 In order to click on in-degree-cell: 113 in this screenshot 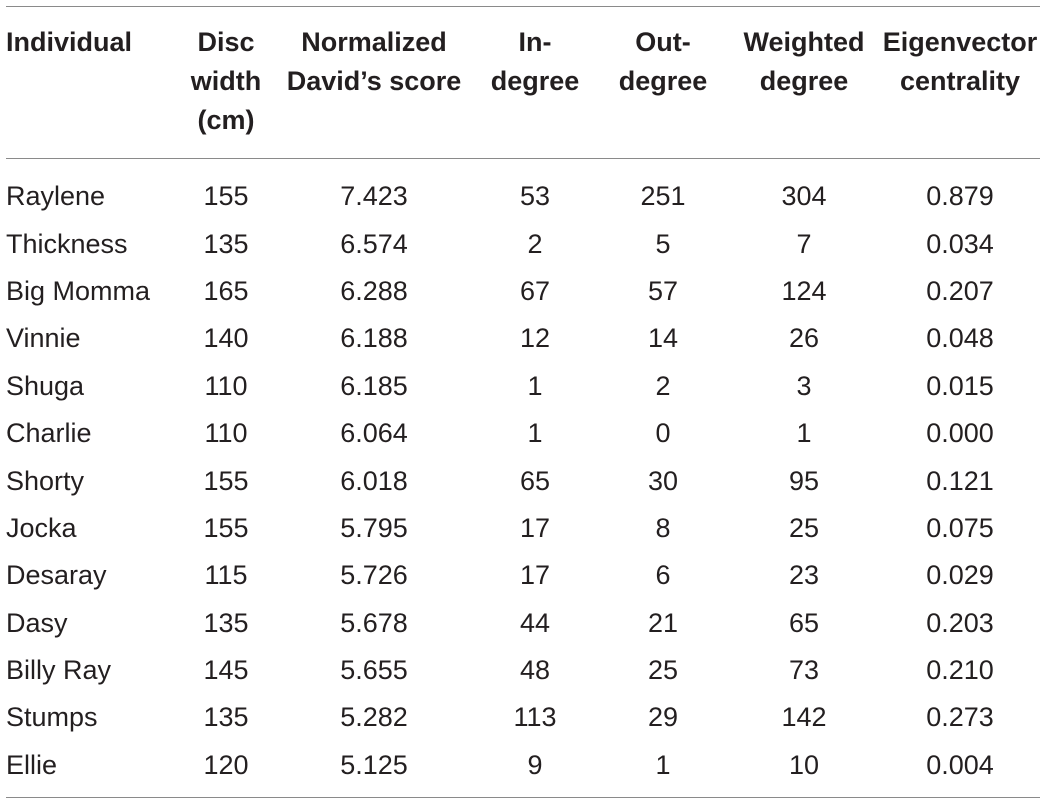, I will do `click(535, 717)`.